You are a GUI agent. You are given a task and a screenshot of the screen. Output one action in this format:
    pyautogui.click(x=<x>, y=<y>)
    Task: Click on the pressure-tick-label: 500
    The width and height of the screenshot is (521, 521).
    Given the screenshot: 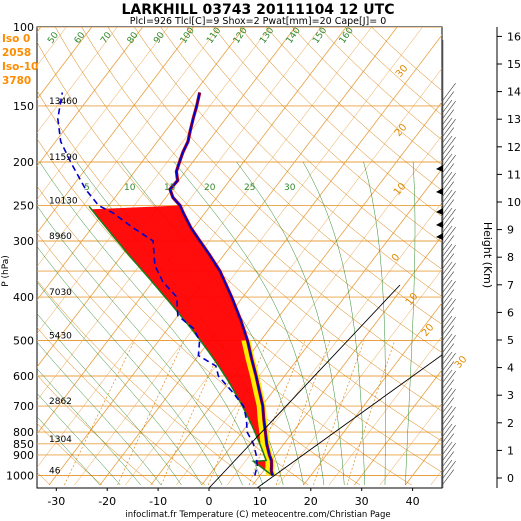 What is the action you would take?
    pyautogui.click(x=23, y=340)
    